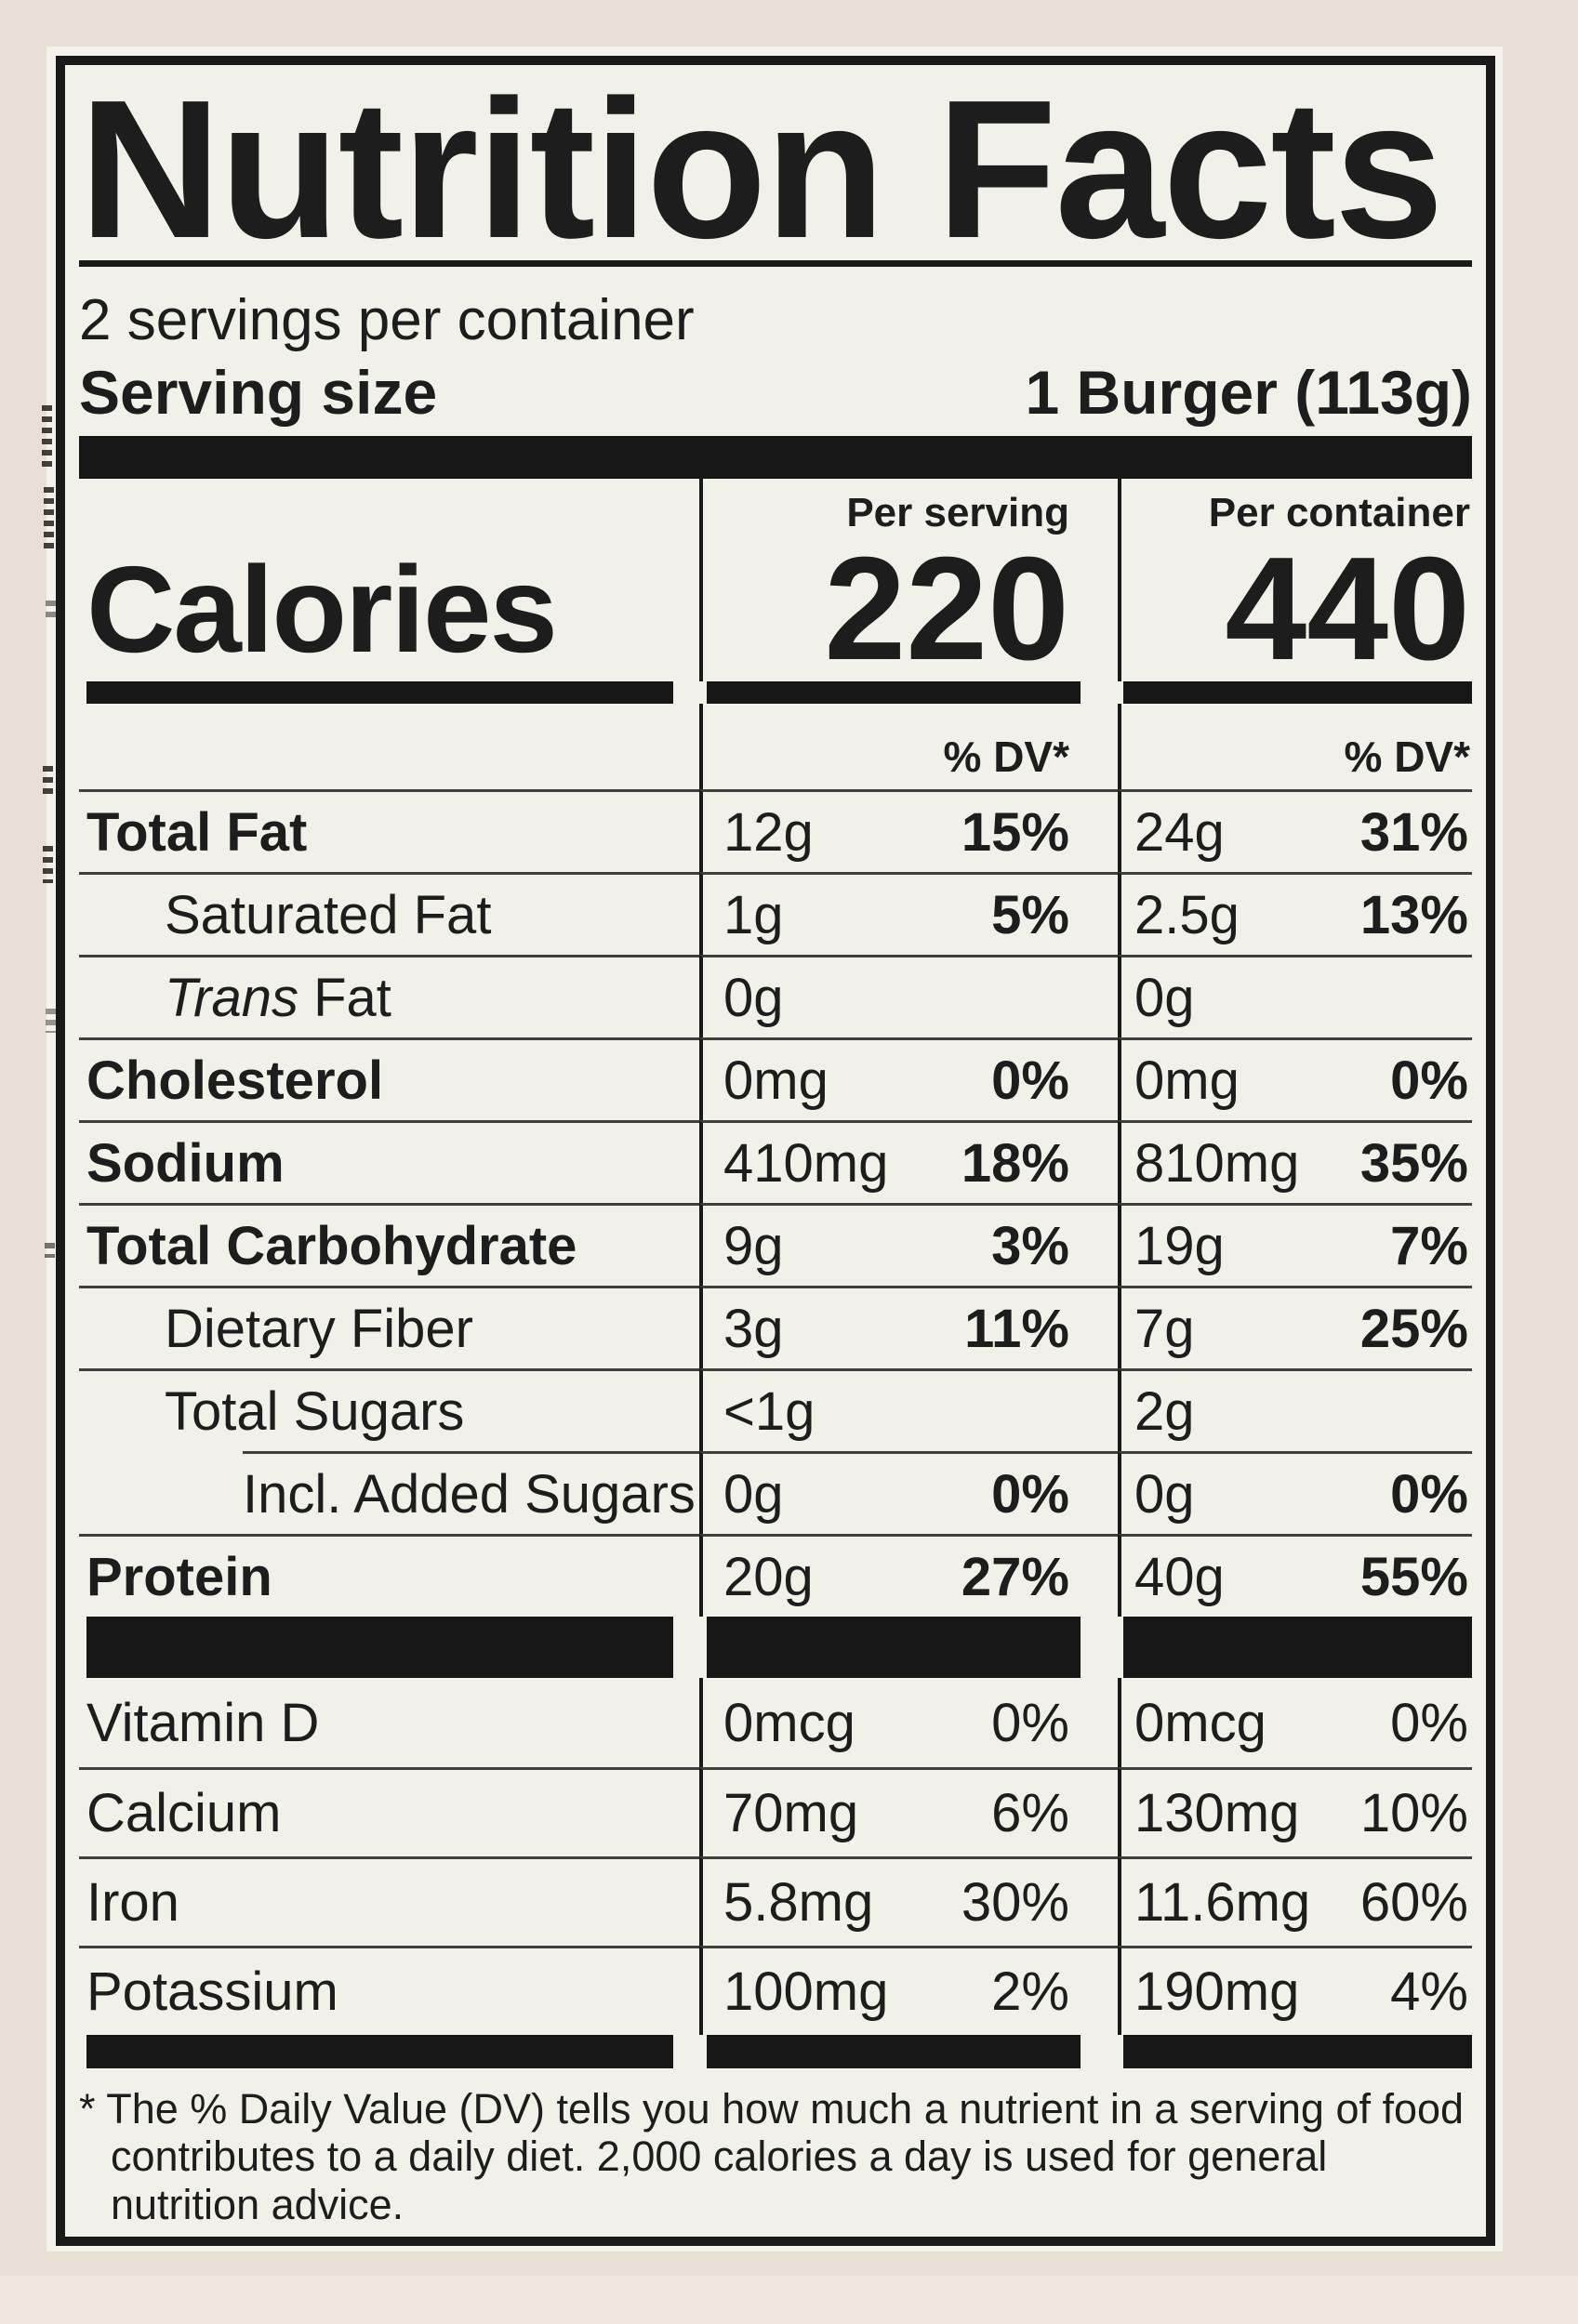 The image size is (1578, 2324). I want to click on amount-value: 3g, so click(753, 1328).